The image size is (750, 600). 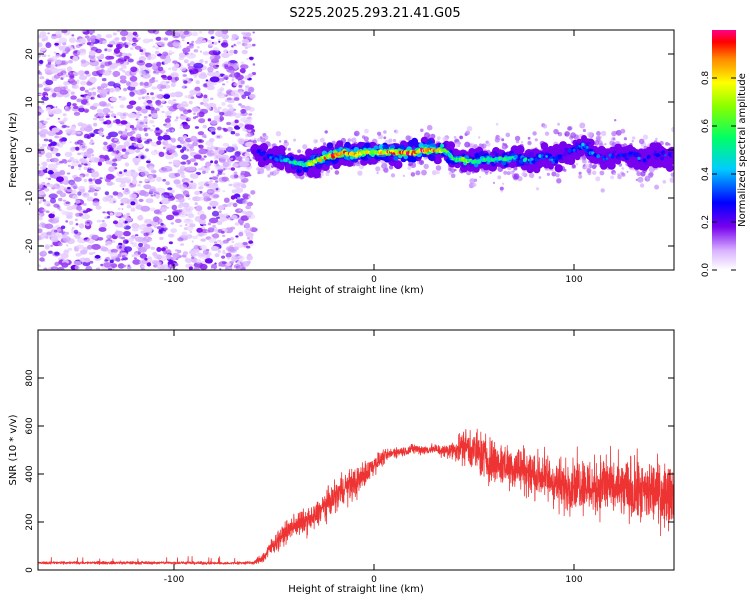 I want to click on snr-ylabel: SNR (10 * v/v), so click(x=13, y=449).